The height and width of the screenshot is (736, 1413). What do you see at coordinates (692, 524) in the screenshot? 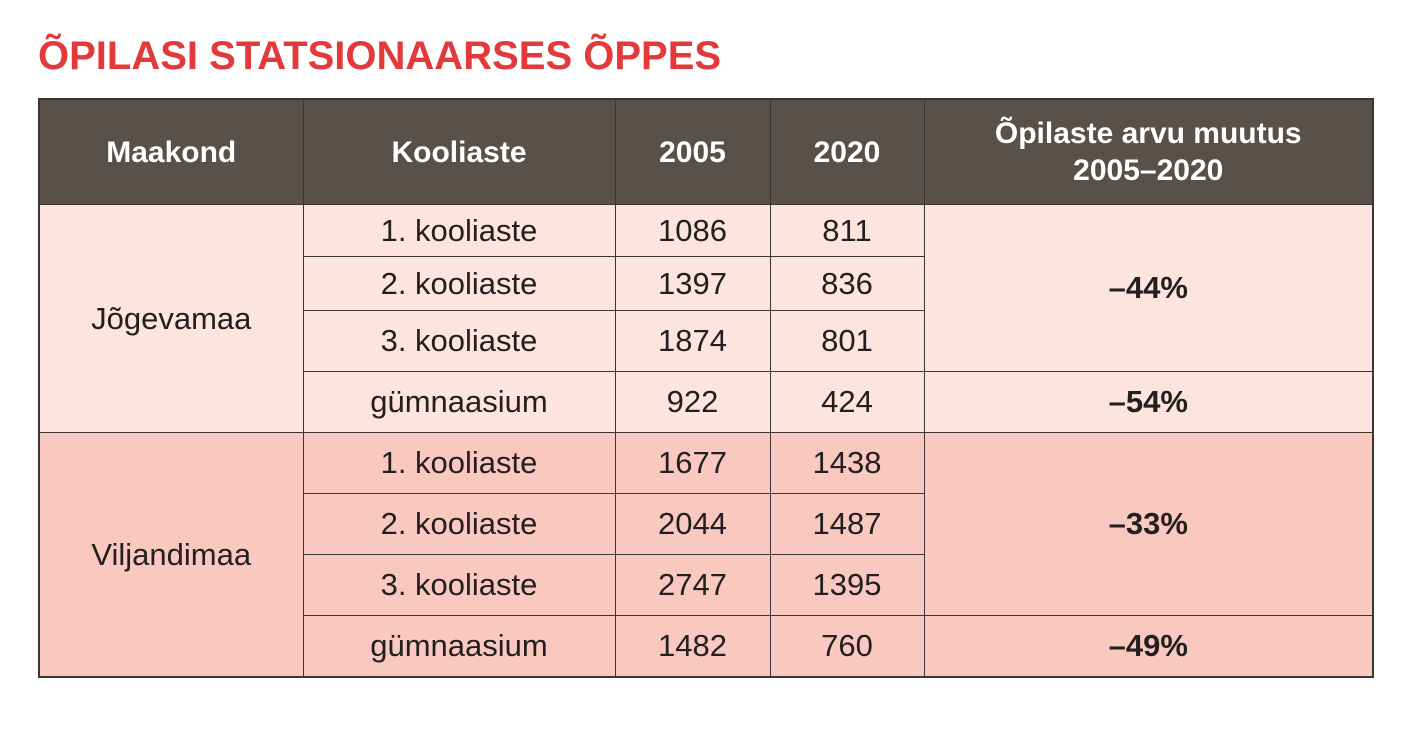
I see `value-2005-cell: 2044` at bounding box center [692, 524].